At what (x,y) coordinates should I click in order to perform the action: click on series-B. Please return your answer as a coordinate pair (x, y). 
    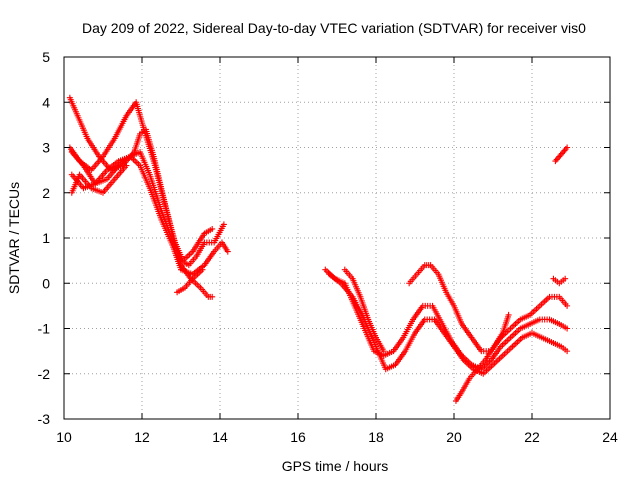
    Looking at the image, I should click on (141, 181).